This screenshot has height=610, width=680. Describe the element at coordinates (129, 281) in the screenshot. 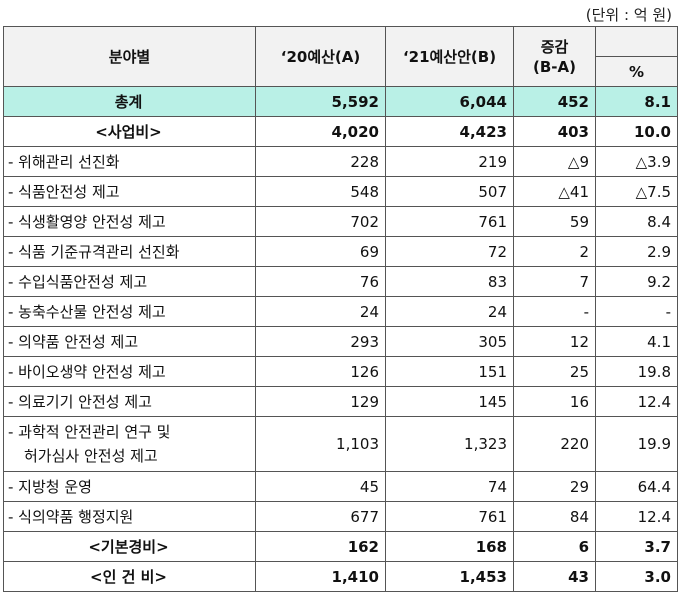

I see `row-label: - 수입식품안전성 제고` at that location.